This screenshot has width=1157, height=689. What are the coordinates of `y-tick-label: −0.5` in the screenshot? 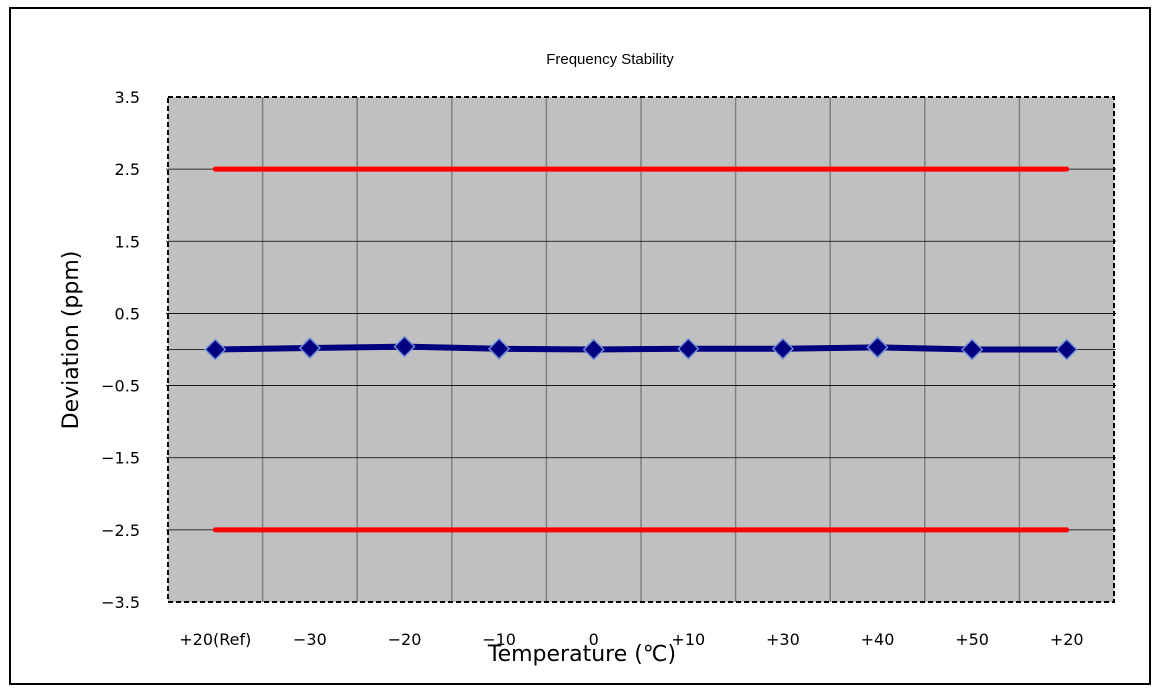 It's located at (120, 386).